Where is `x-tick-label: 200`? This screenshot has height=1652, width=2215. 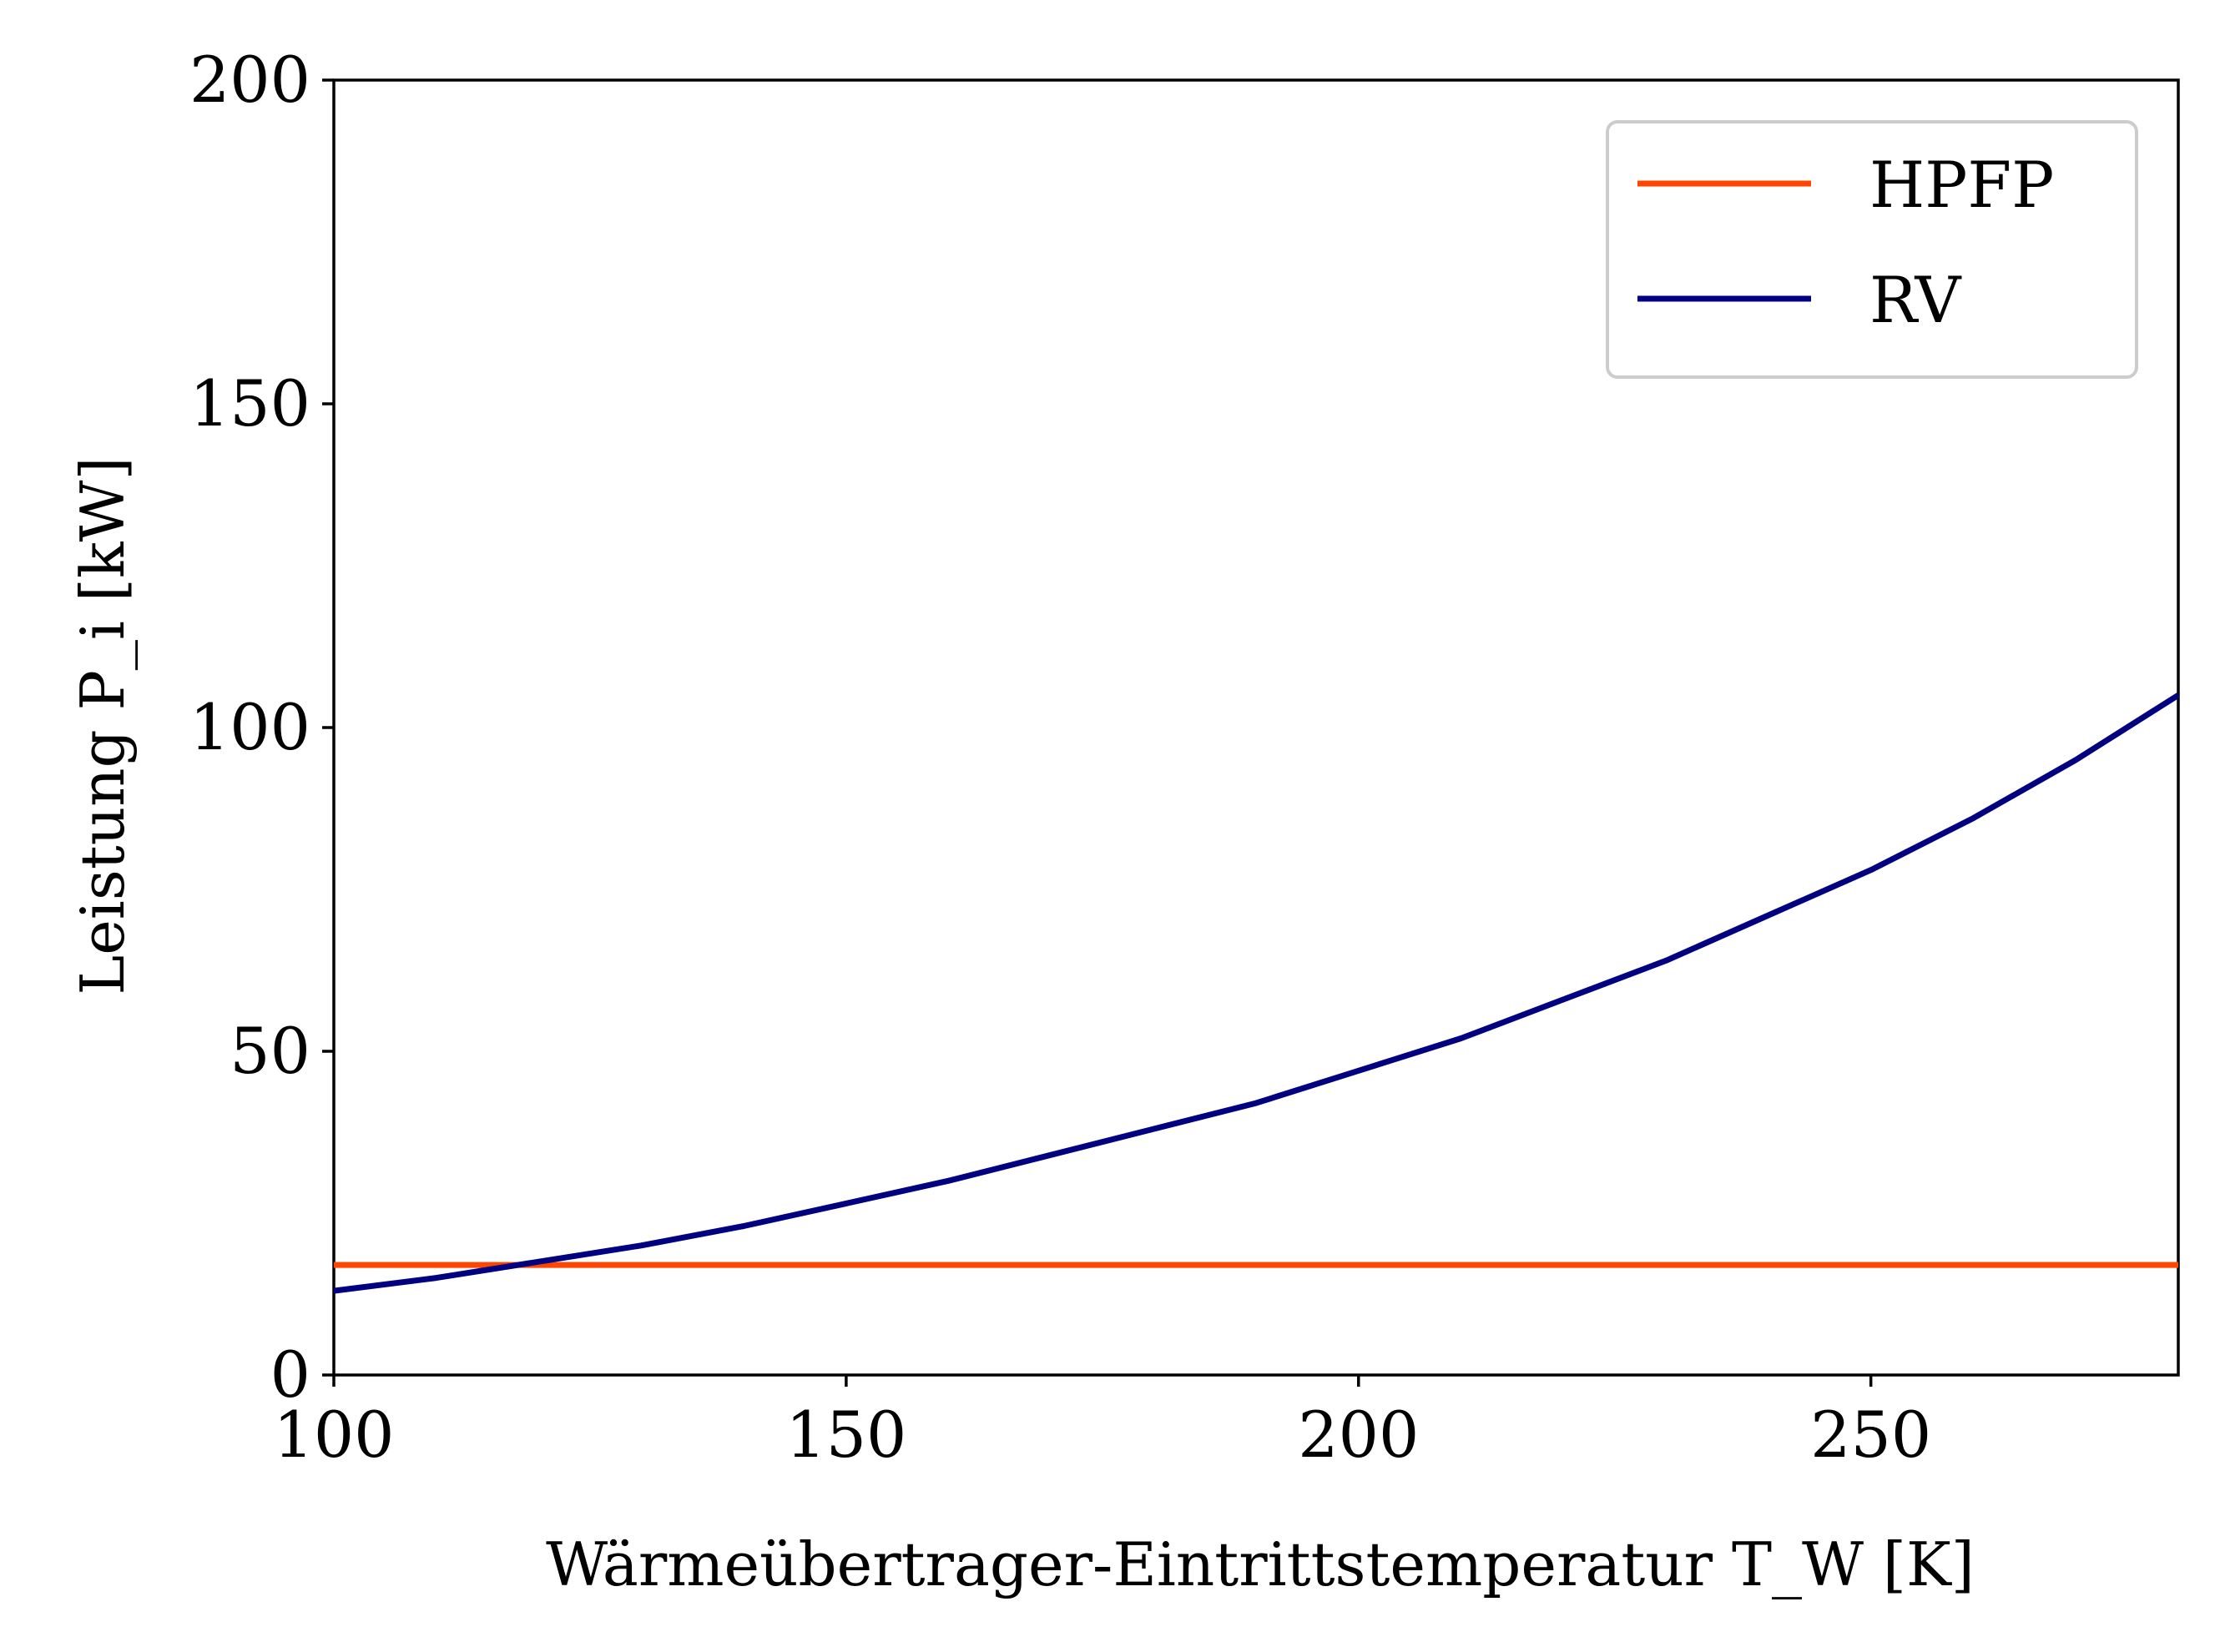
x-tick-label: 200 is located at coordinates (1358, 1435).